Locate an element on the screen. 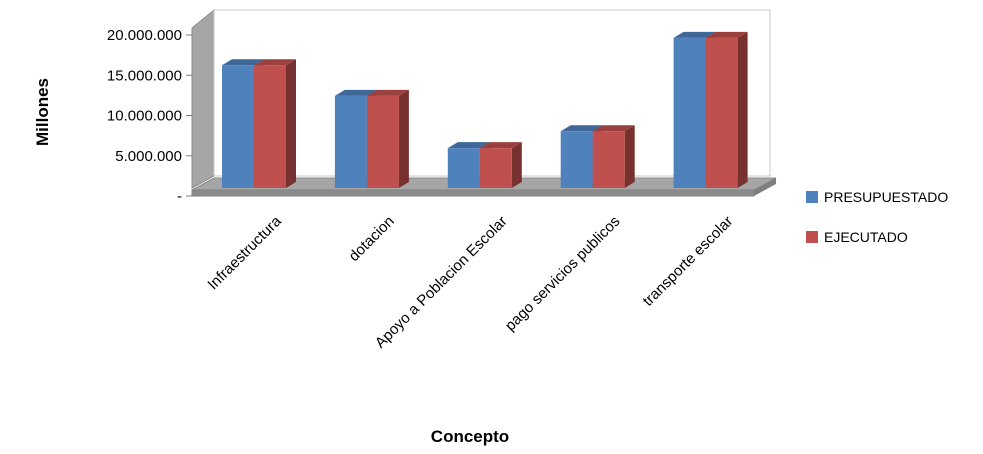 This screenshot has height=454, width=983. side-wall is located at coordinates (203, 98).